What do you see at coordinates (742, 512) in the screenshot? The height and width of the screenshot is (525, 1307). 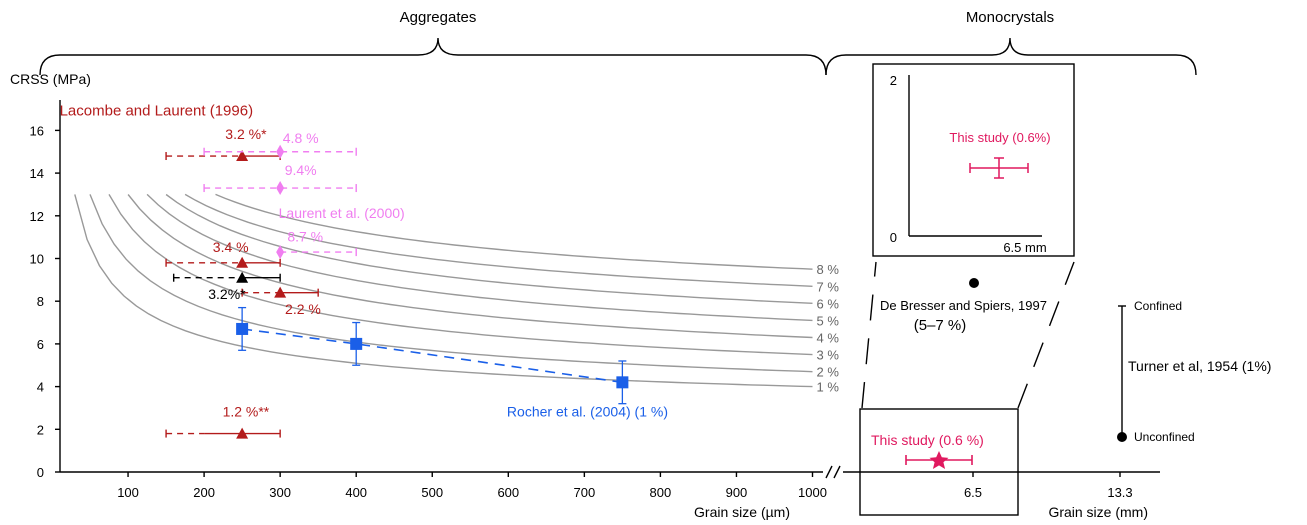 I see `x-axis-label: Grain size (µm)` at bounding box center [742, 512].